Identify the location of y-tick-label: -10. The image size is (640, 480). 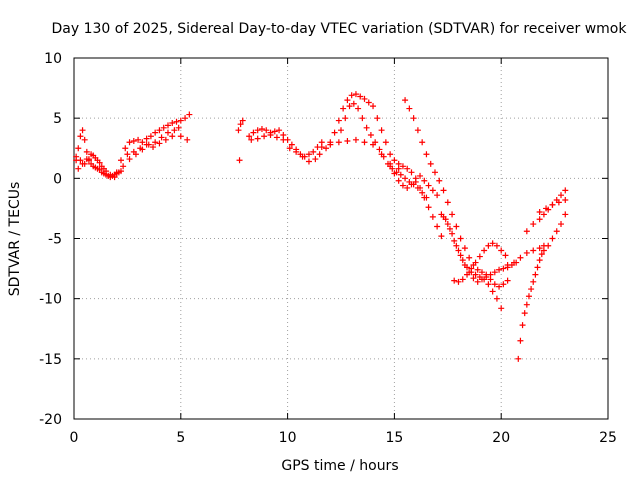
(50, 300).